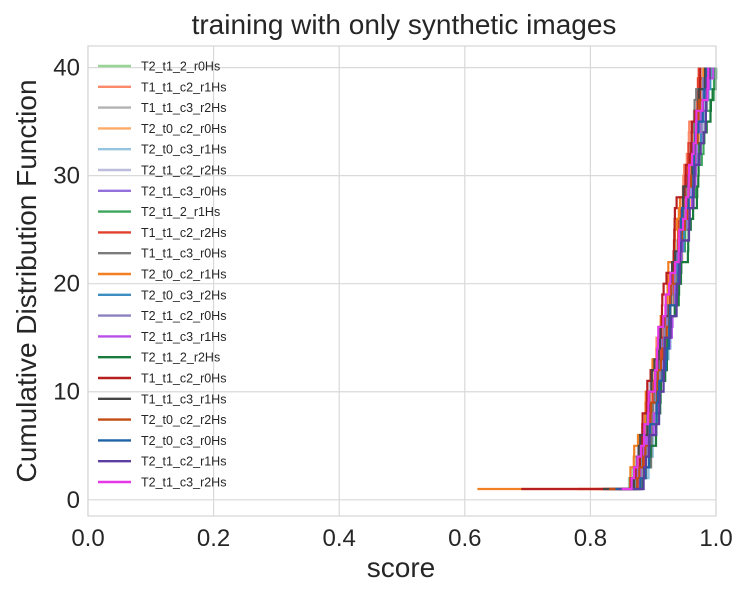 The image size is (748, 596). What do you see at coordinates (26, 280) in the screenshot?
I see `y-axis-label: Cumulative Distribution Function` at bounding box center [26, 280].